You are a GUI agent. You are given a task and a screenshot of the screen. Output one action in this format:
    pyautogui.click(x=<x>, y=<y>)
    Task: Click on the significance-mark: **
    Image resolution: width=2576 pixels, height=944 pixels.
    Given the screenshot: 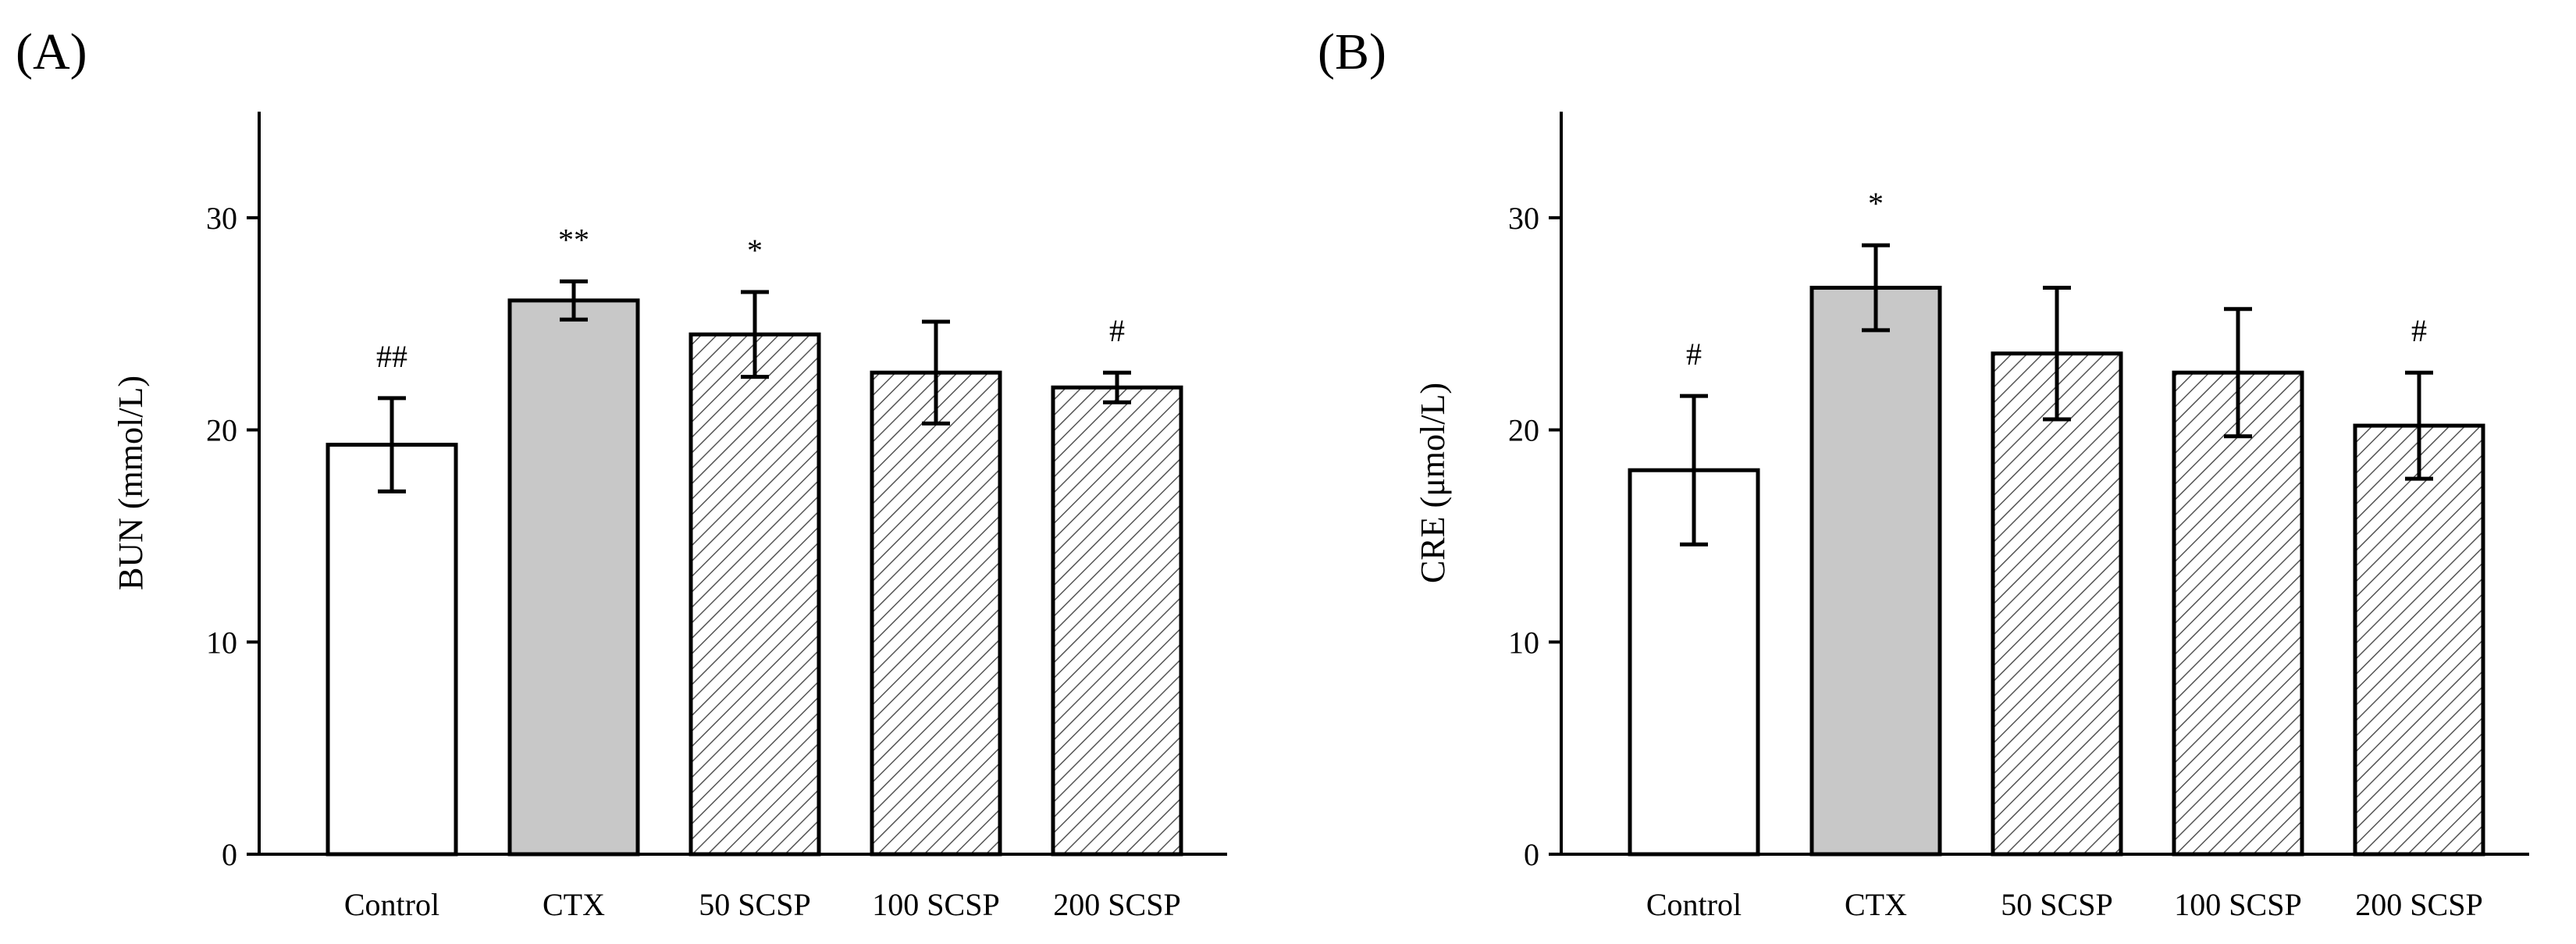 What is the action you would take?
    pyautogui.click(x=573, y=240)
    